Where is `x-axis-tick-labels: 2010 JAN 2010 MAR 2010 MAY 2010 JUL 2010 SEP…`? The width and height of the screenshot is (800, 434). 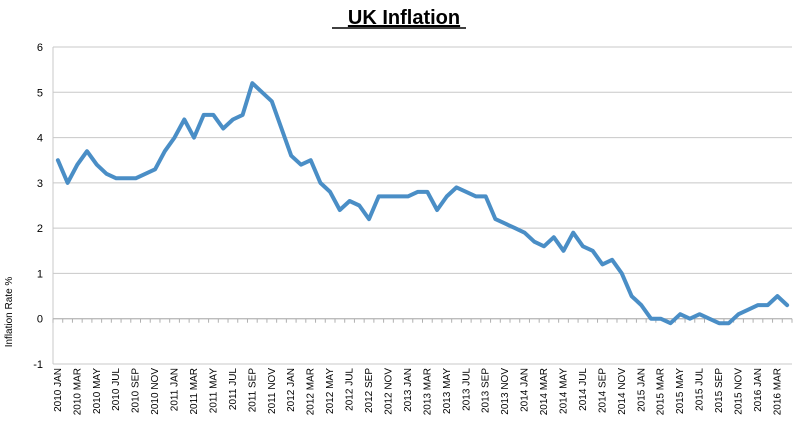 x-axis-tick-labels: 2010 JAN 2010 MAR 2010 MAY 2010 JUL 2010 SEP… is located at coordinates (418, 392).